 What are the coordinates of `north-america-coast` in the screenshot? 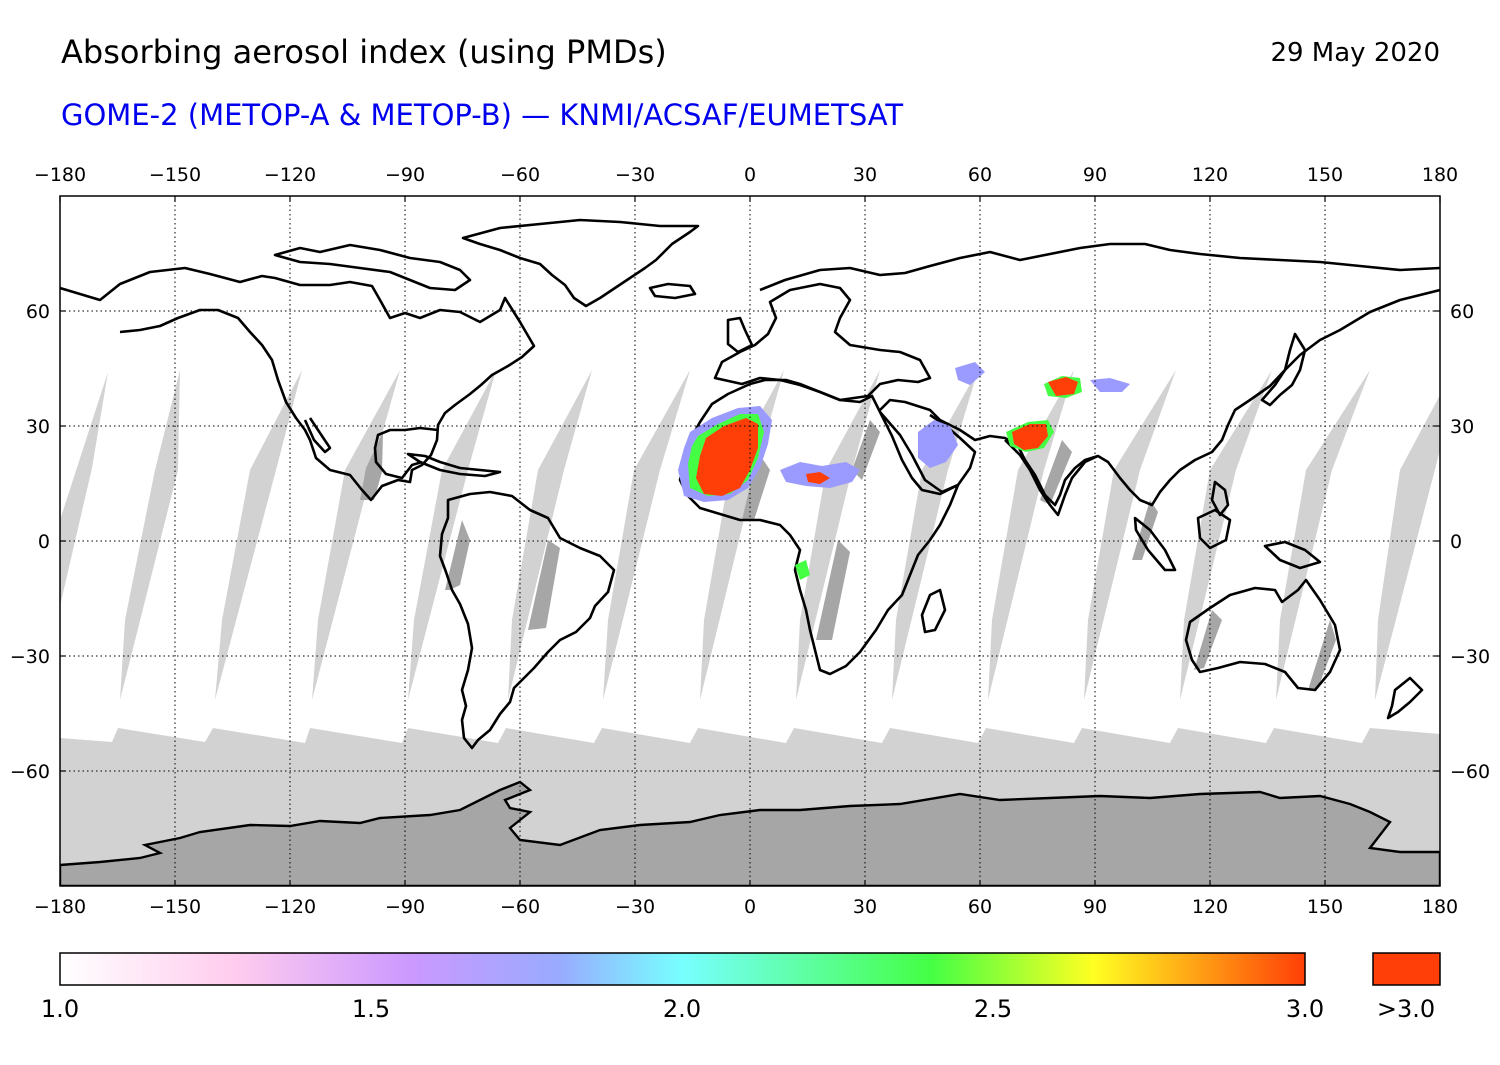 It's located at (298, 384).